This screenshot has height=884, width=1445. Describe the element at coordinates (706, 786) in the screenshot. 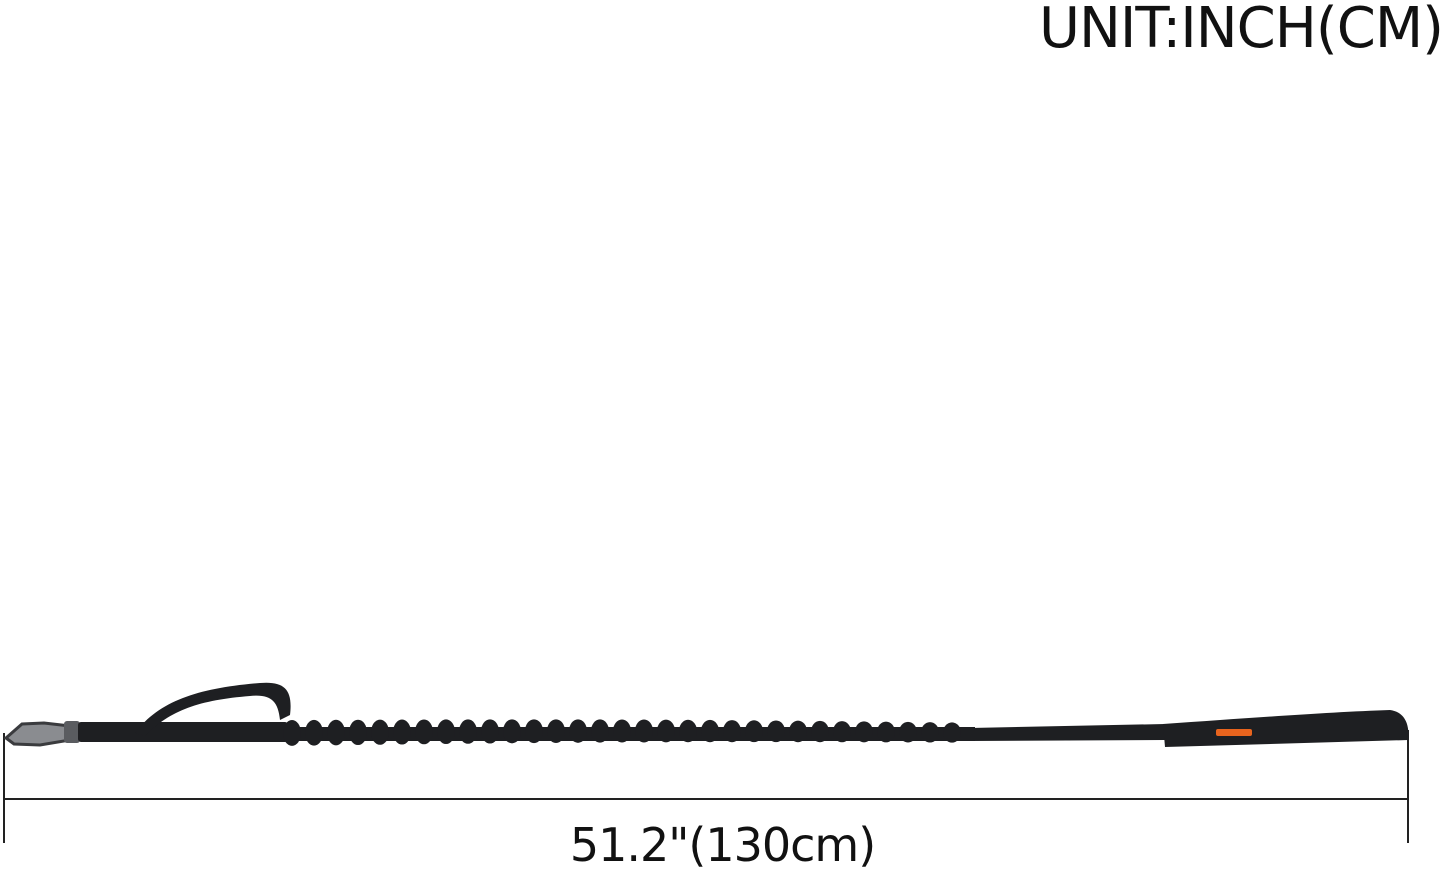

I see `dimension-line` at that location.